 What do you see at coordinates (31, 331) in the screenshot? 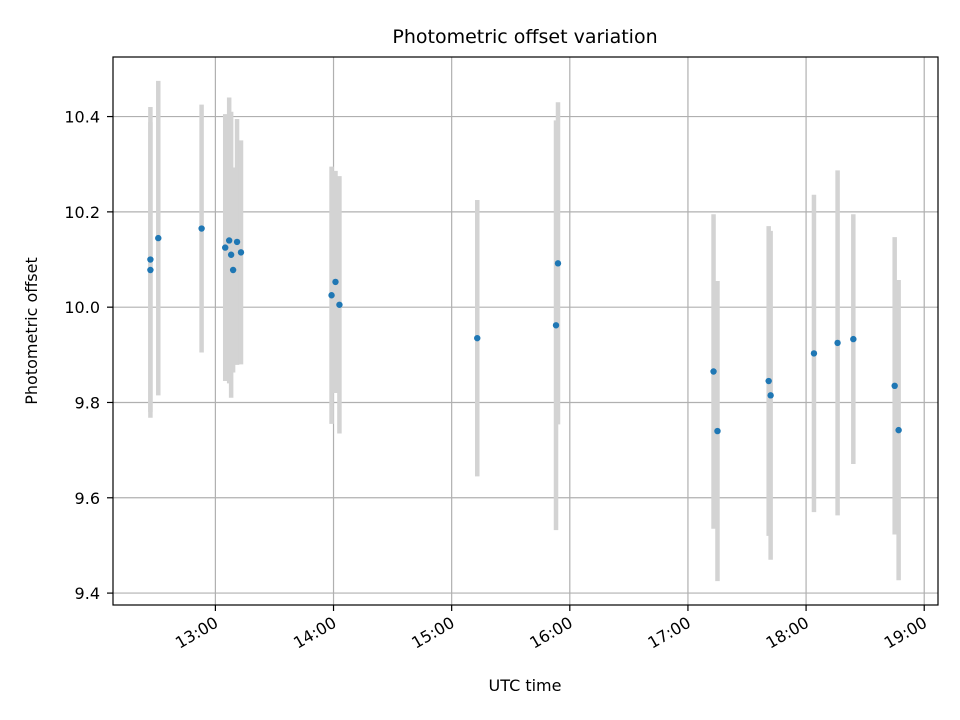
I see `y-axis-label: Photometric offset` at bounding box center [31, 331].